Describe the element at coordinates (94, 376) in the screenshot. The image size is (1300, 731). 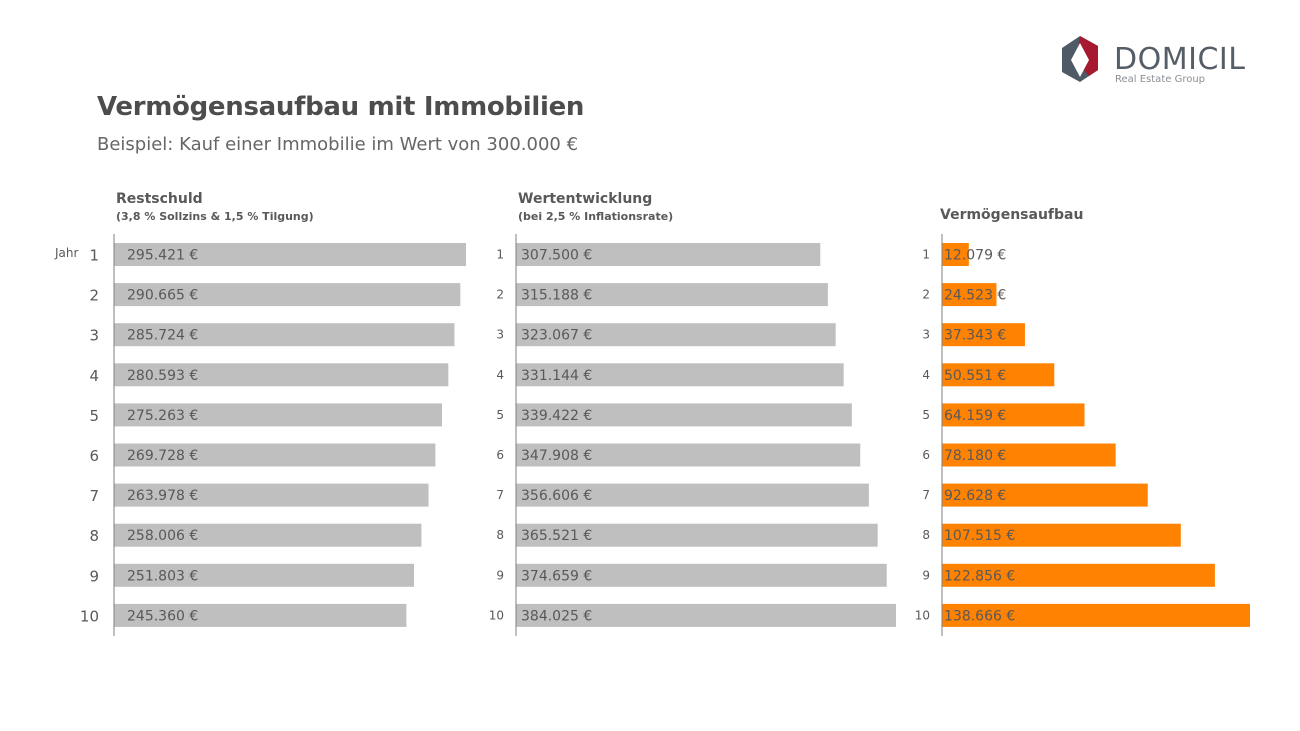
I see `restschuld-year-tick-4: 4` at that location.